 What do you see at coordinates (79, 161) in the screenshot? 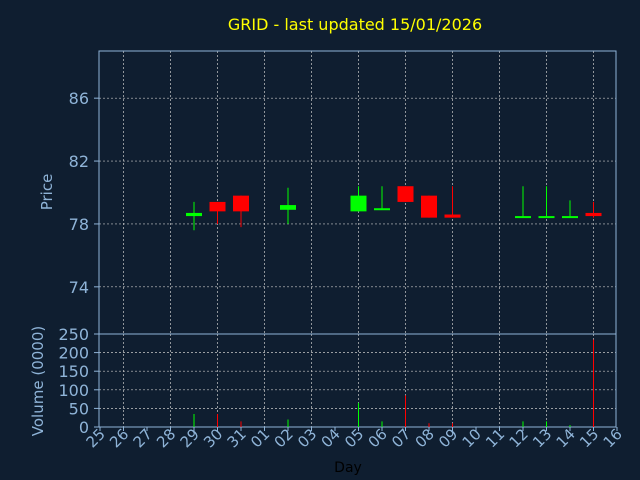
I see `price-tick-label: 82` at bounding box center [79, 161].